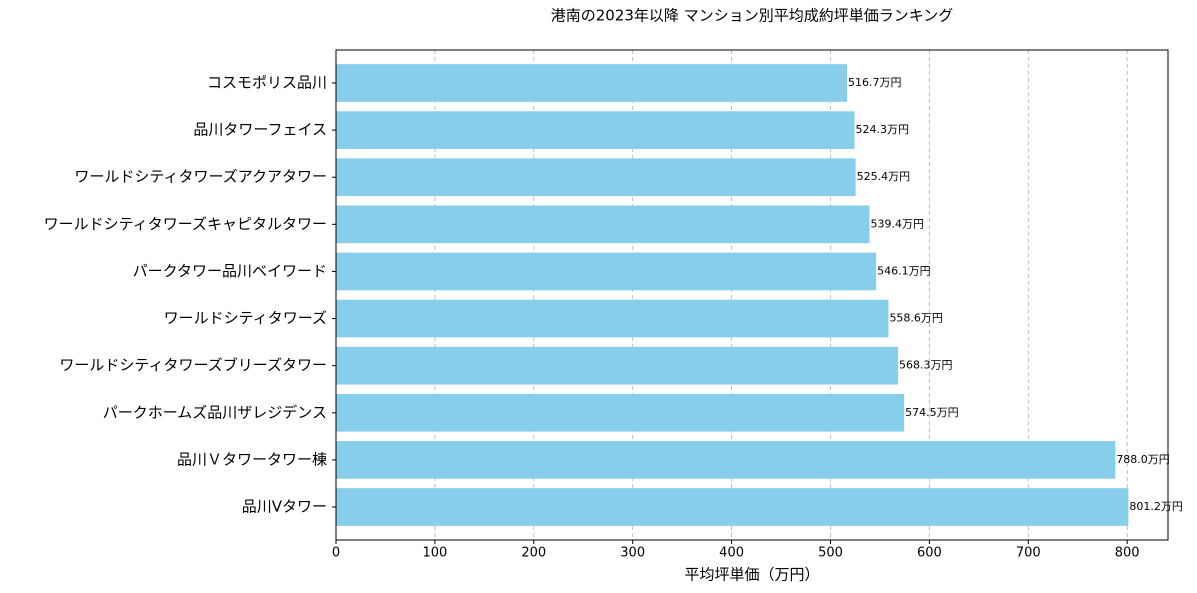 This screenshot has width=1197, height=593. Describe the element at coordinates (434, 553) in the screenshot. I see `x-tick-label: 100` at that location.